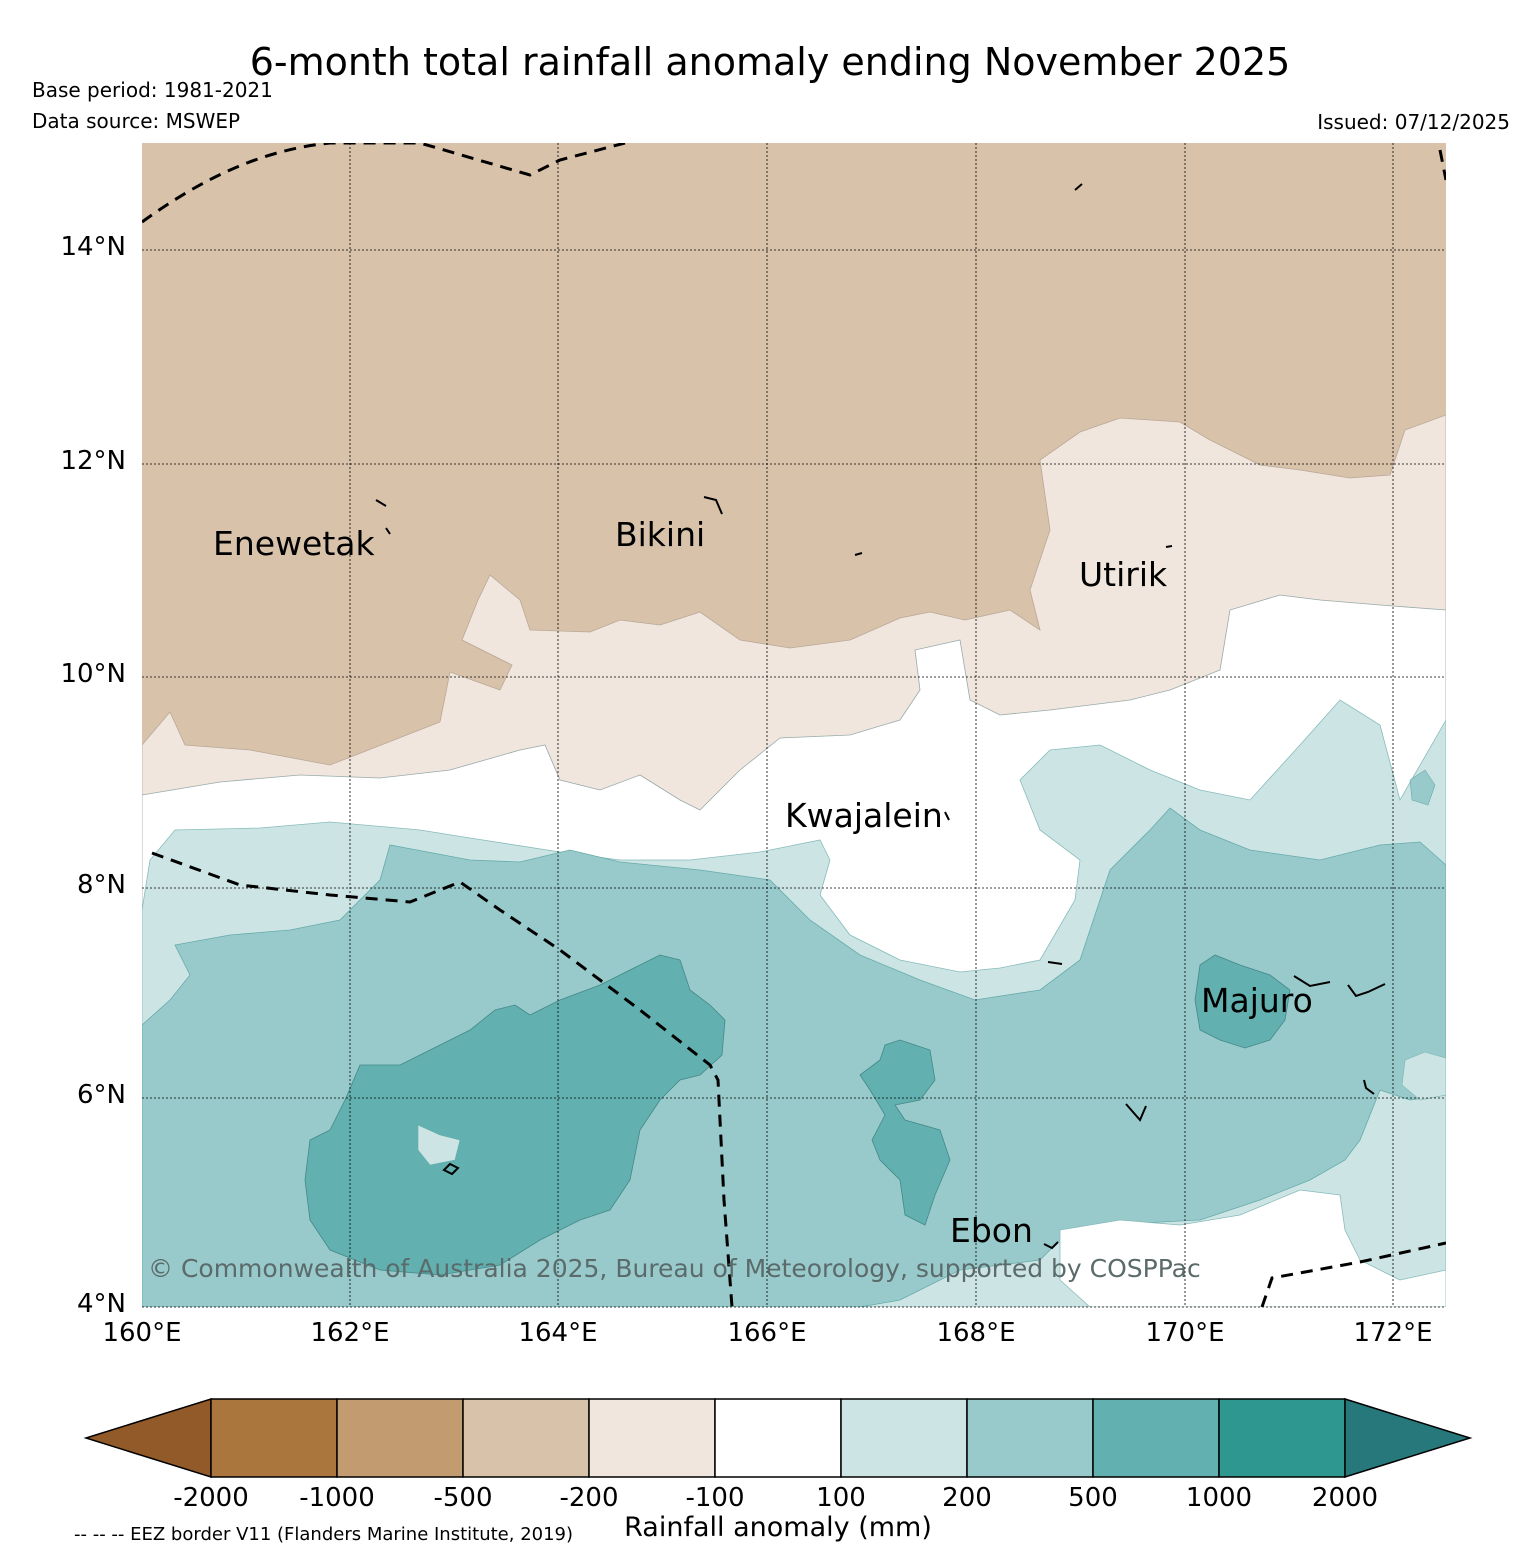 The height and width of the screenshot is (1563, 1540). What do you see at coordinates (1219, 1498) in the screenshot?
I see `colorbar-tick: 1000` at bounding box center [1219, 1498].